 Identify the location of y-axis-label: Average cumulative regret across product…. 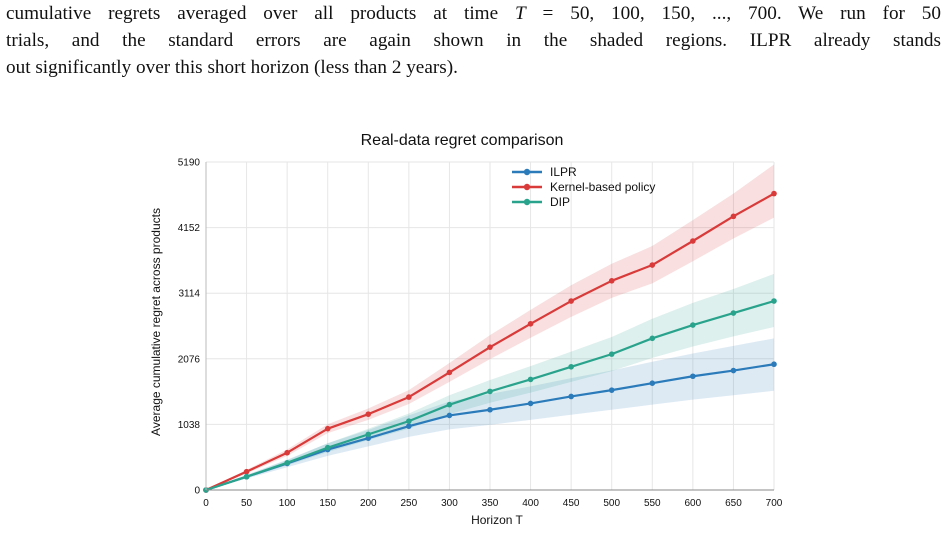
(156, 322).